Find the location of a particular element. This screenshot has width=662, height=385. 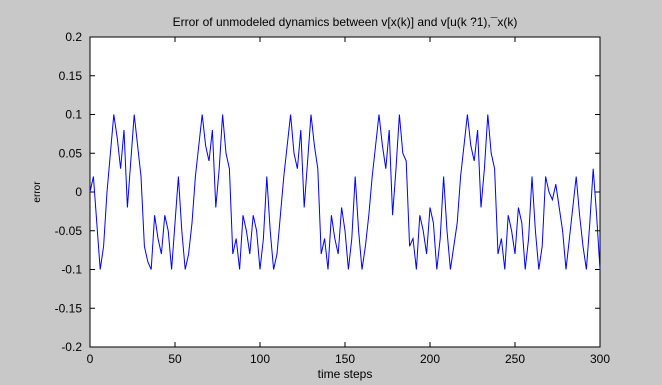

x-tick-label: 0 is located at coordinates (90, 359).